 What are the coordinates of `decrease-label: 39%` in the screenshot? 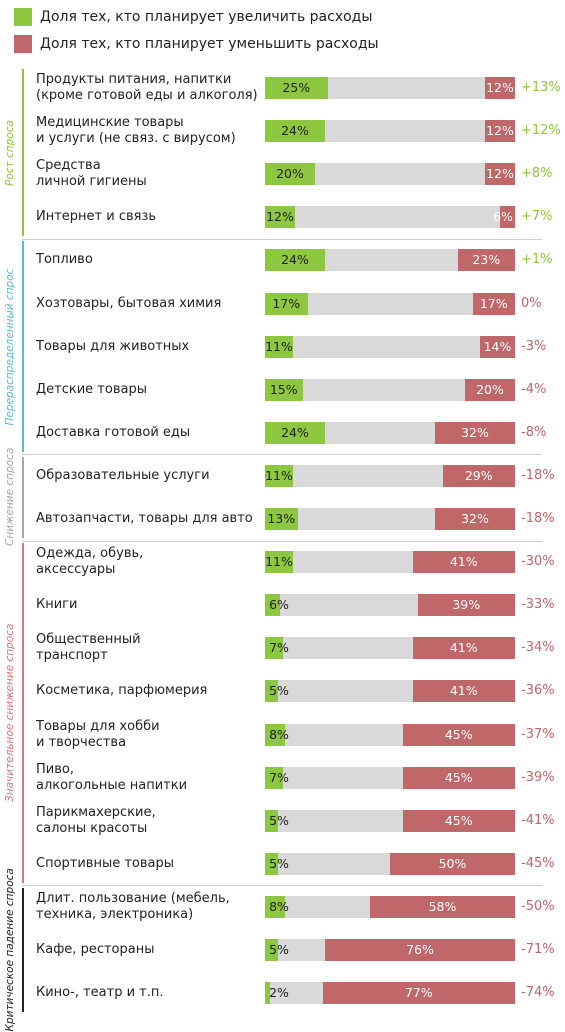 It's located at (466, 605).